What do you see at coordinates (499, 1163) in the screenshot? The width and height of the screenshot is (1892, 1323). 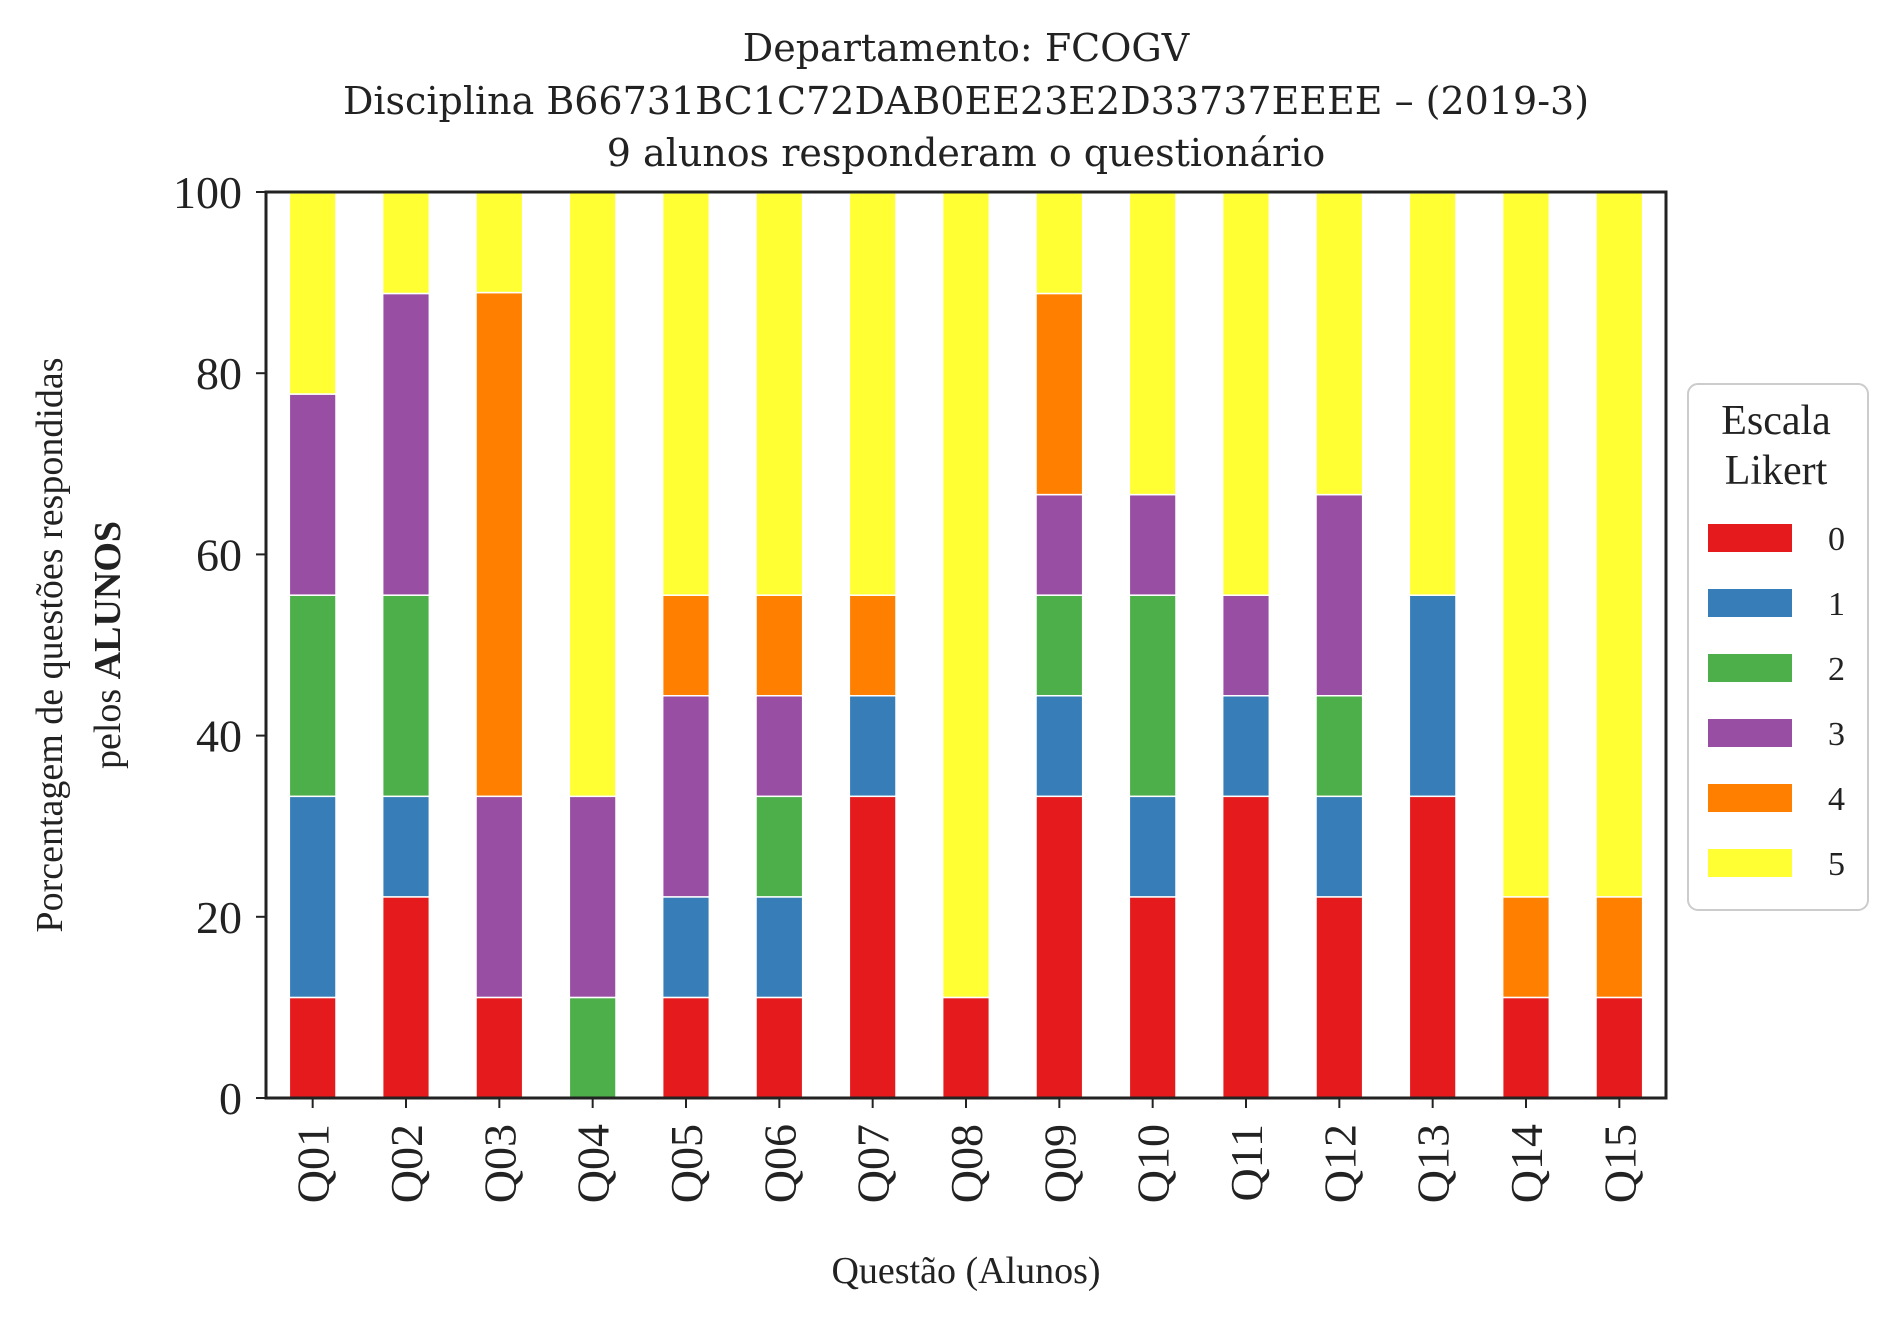 I see `x-tick-label-q03: Q03` at bounding box center [499, 1163].